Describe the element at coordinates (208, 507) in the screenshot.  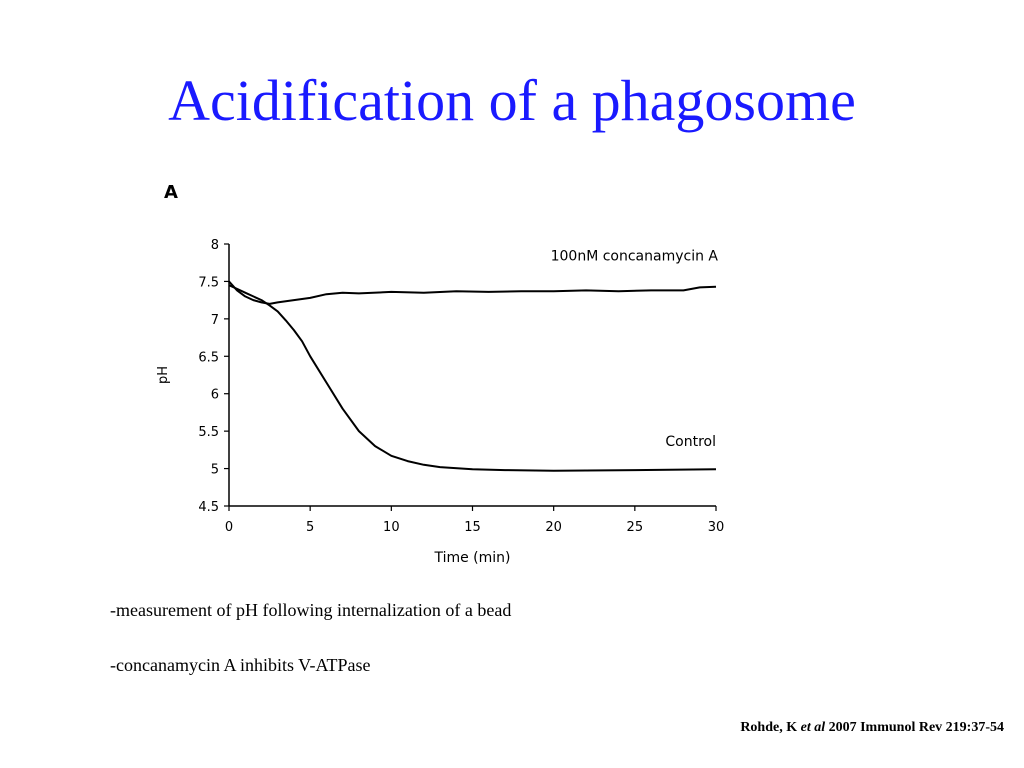
I see `y-tick-label: 4.5` at that location.